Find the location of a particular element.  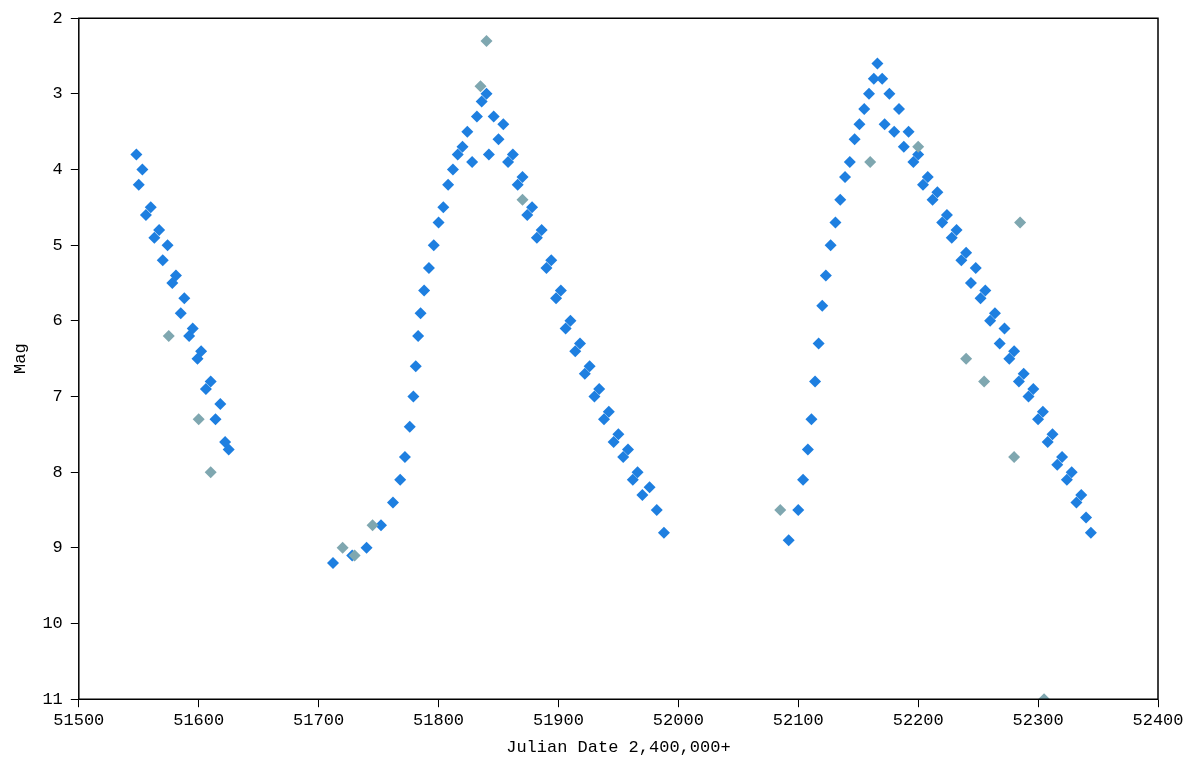

x-tick-label: 51800 is located at coordinates (439, 720).